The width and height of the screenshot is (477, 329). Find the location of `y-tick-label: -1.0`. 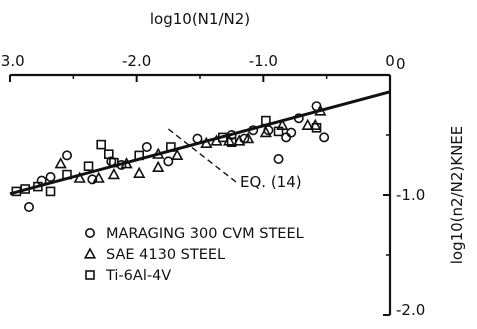

y-tick-label: -1.0 is located at coordinates (410, 195).